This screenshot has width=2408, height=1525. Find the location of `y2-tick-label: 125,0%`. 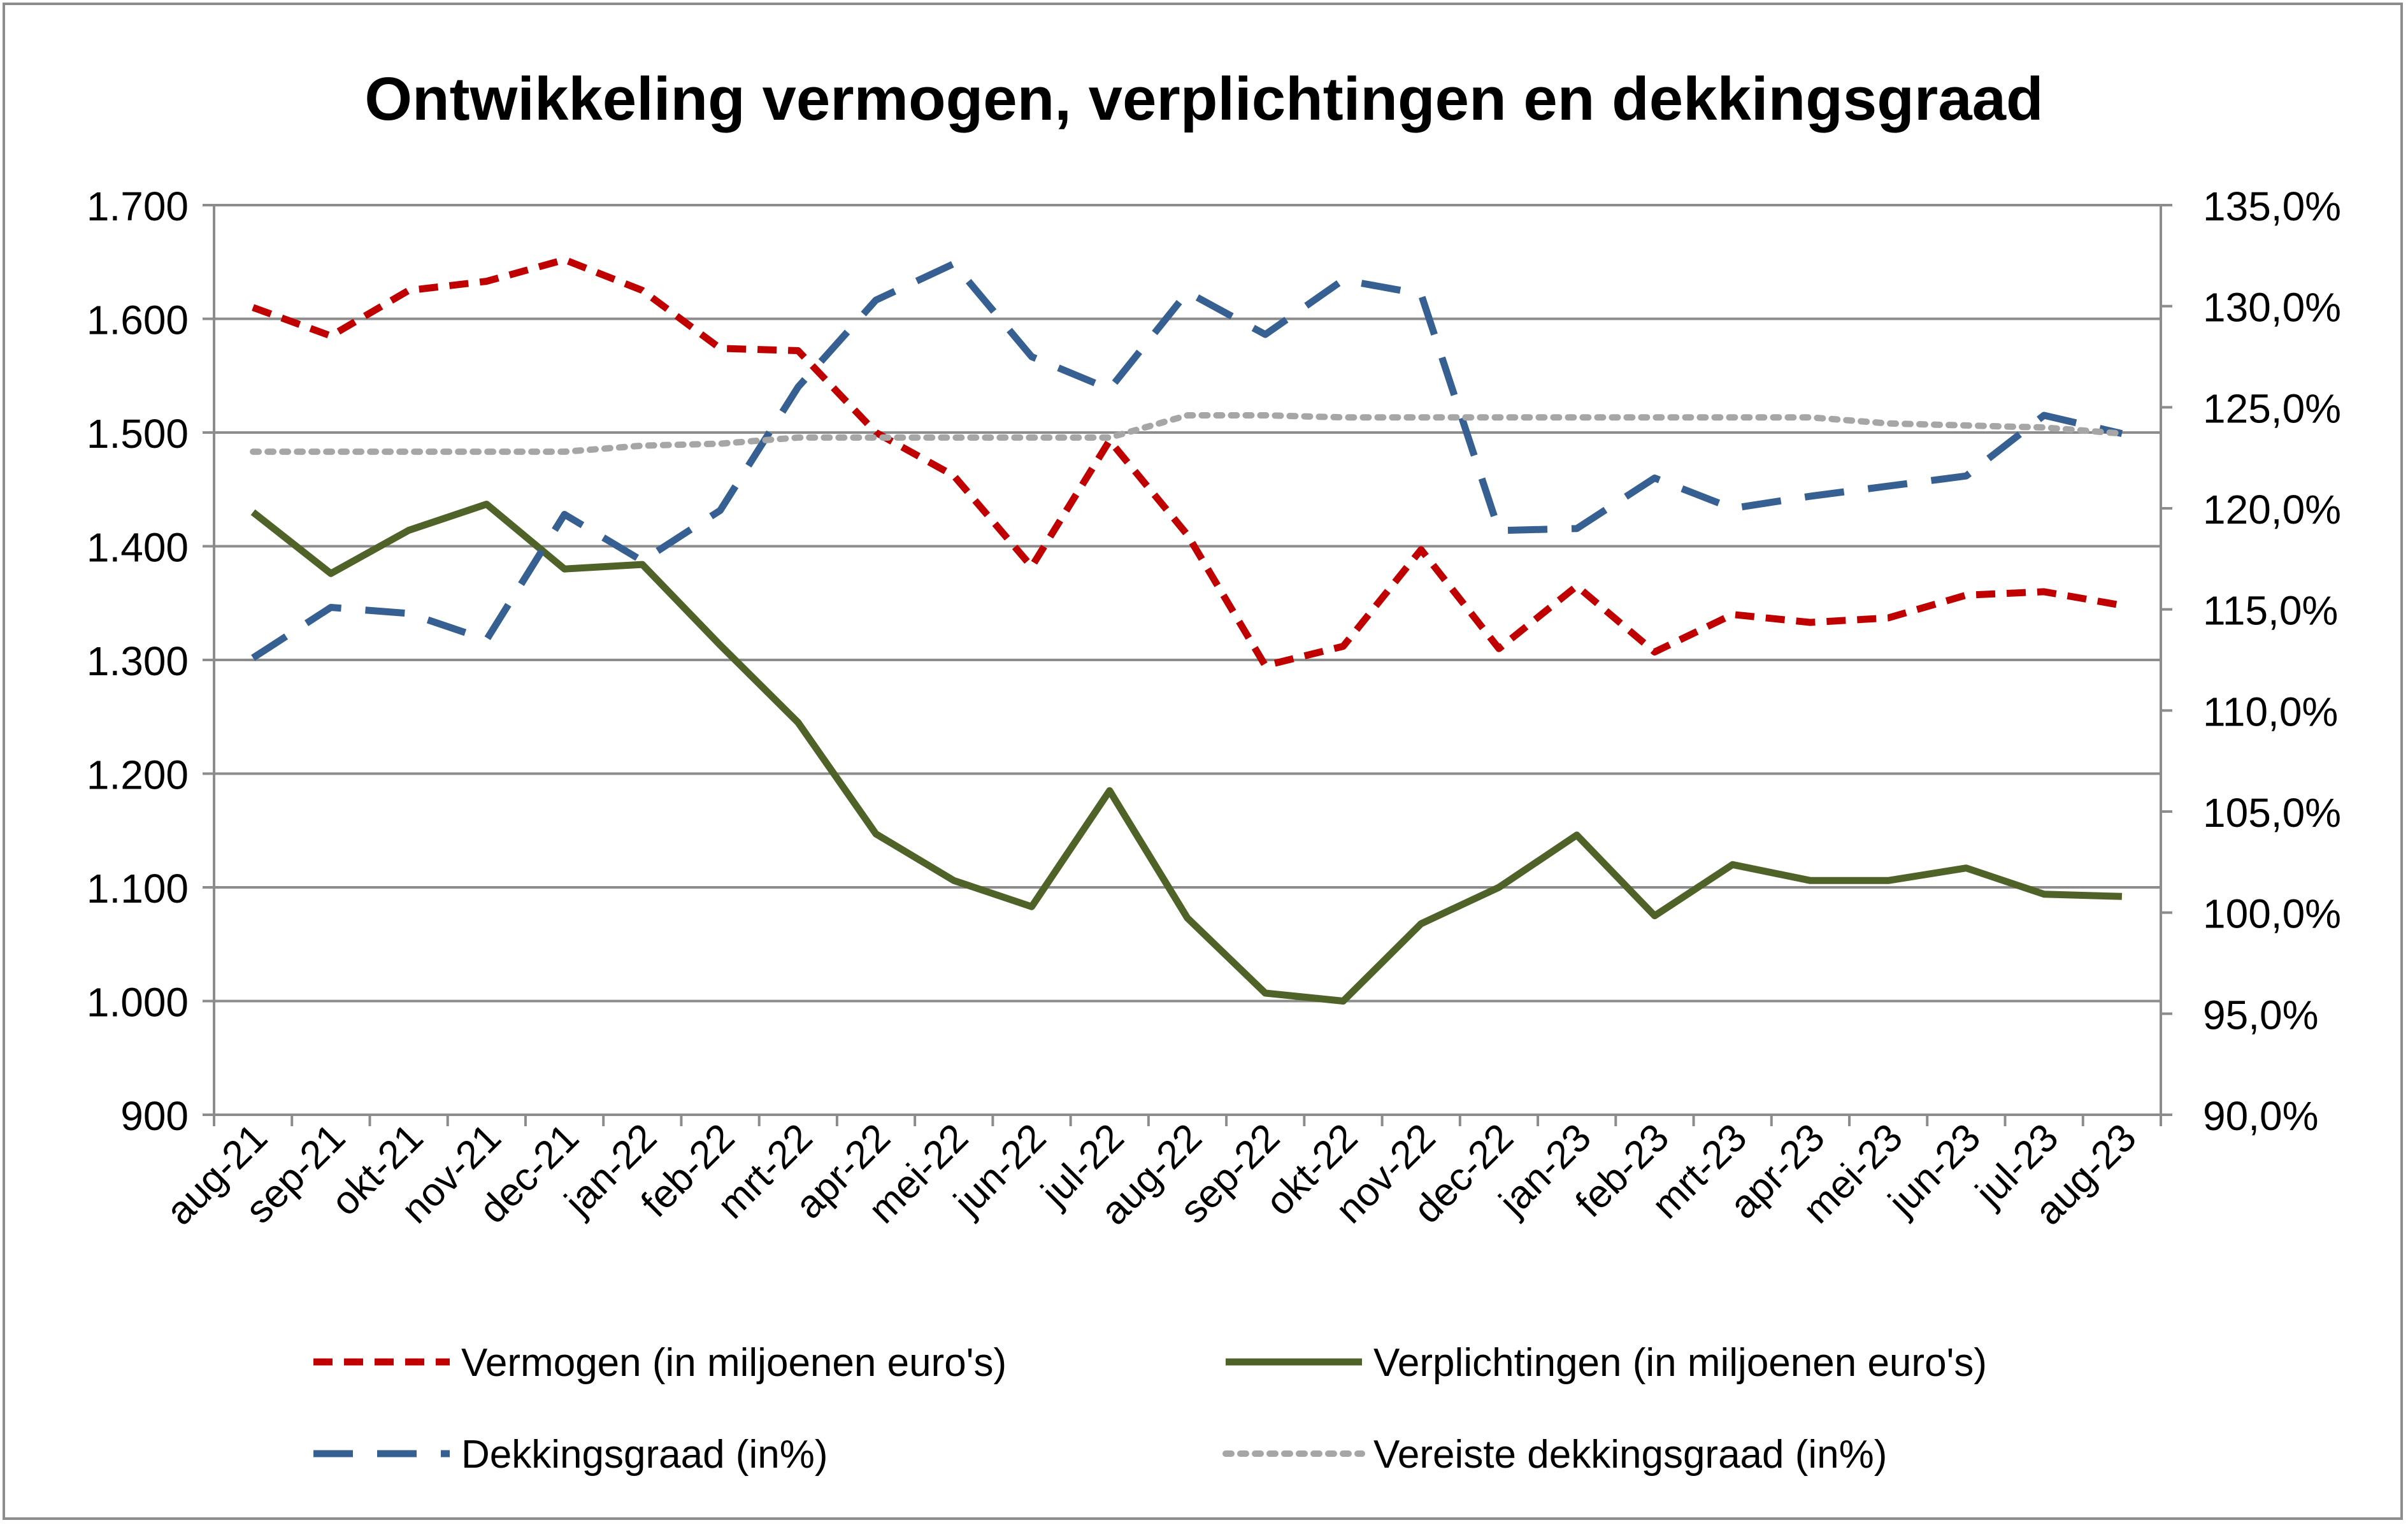

y2-tick-label: 125,0% is located at coordinates (2272, 408).